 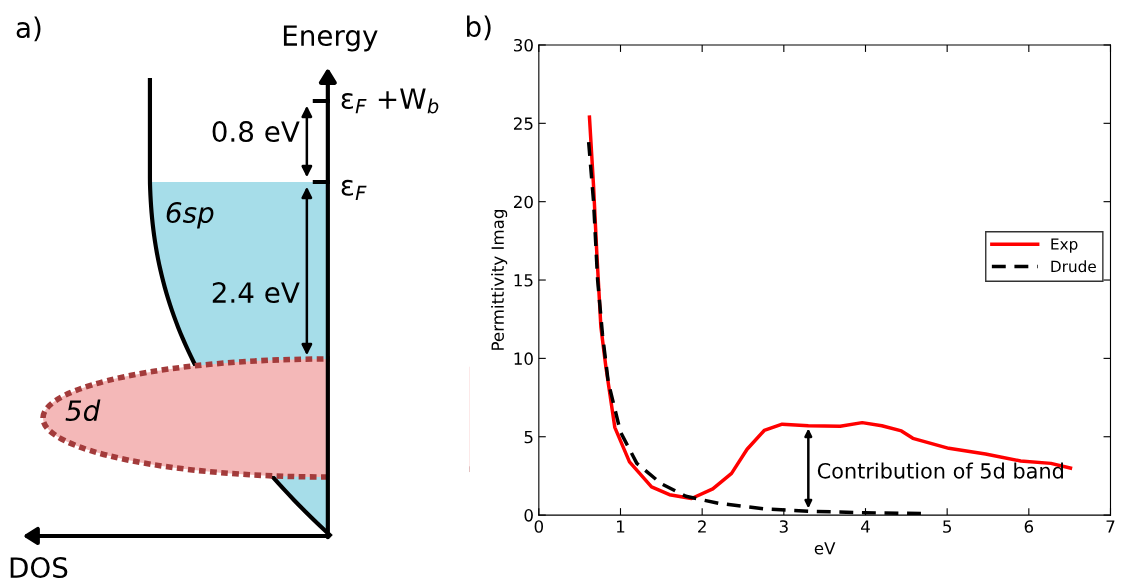 I want to click on x-tick-label: 1, so click(x=621, y=526).